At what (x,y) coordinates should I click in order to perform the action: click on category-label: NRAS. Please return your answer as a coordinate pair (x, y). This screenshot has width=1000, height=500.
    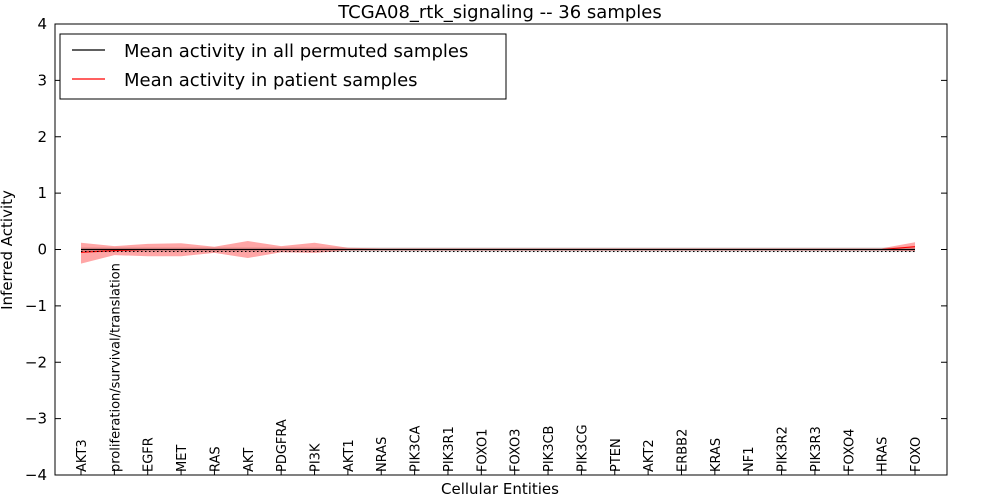
    Looking at the image, I should click on (382, 454).